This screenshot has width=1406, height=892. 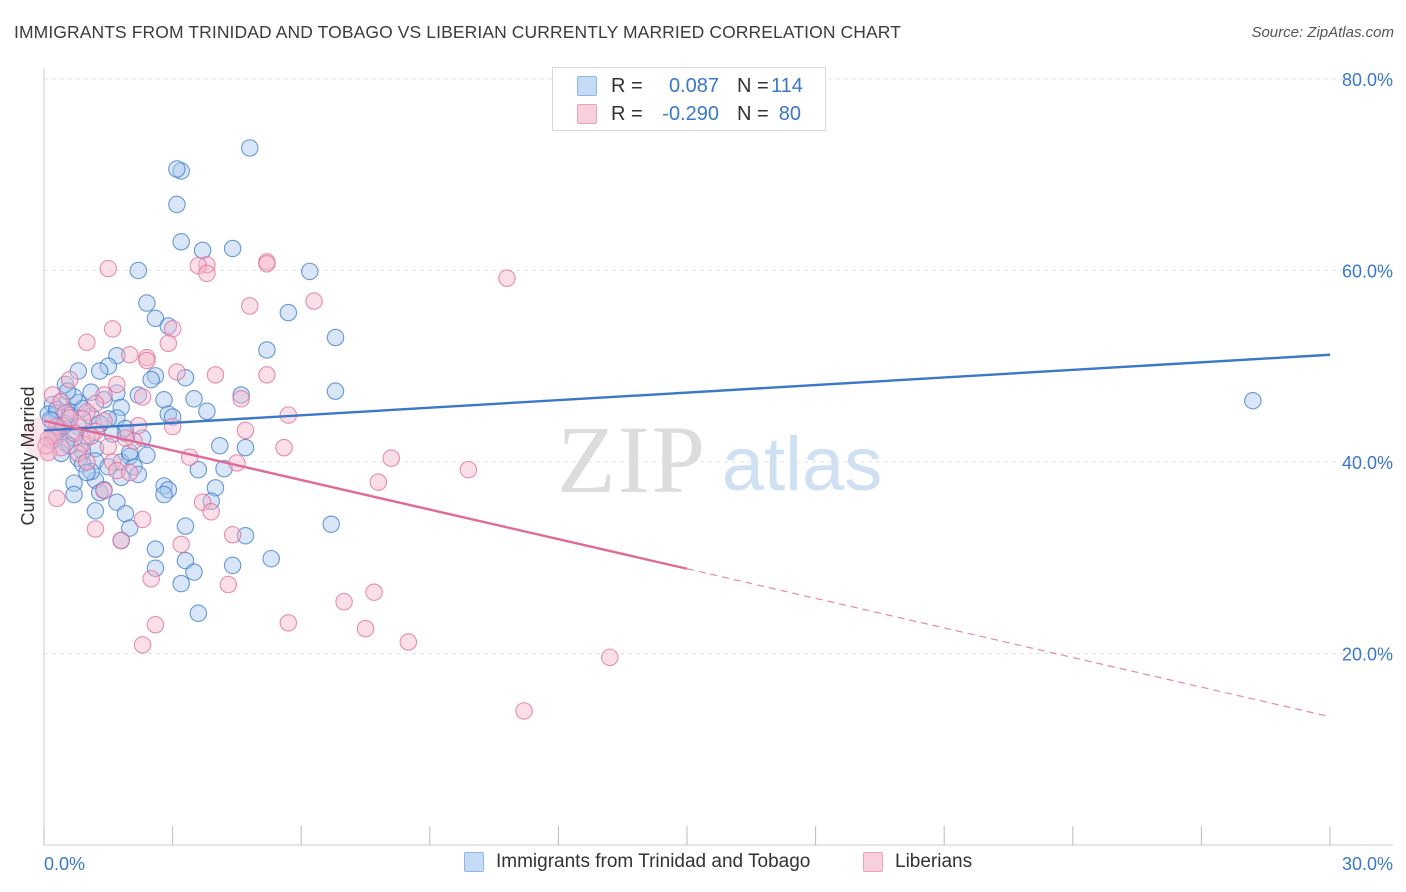 I want to click on legend-r-value: -0.290, so click(x=690, y=113).